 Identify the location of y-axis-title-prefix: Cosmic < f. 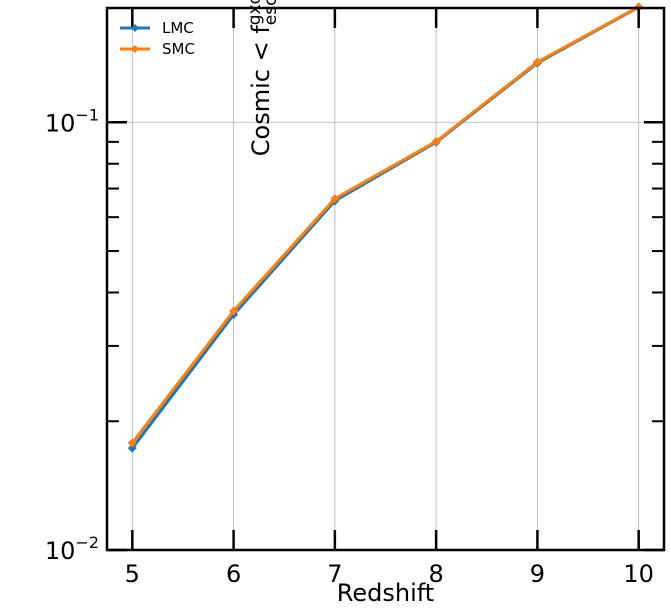
(261, 91).